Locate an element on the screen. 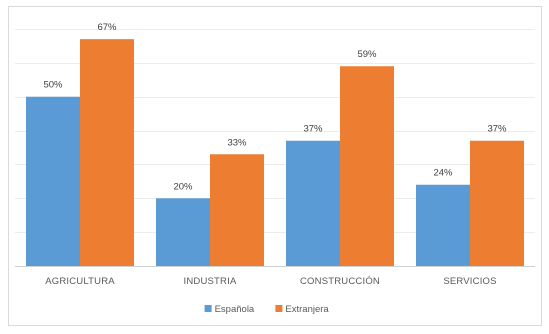 This screenshot has width=549, height=334. legend-label: Española is located at coordinates (235, 309).